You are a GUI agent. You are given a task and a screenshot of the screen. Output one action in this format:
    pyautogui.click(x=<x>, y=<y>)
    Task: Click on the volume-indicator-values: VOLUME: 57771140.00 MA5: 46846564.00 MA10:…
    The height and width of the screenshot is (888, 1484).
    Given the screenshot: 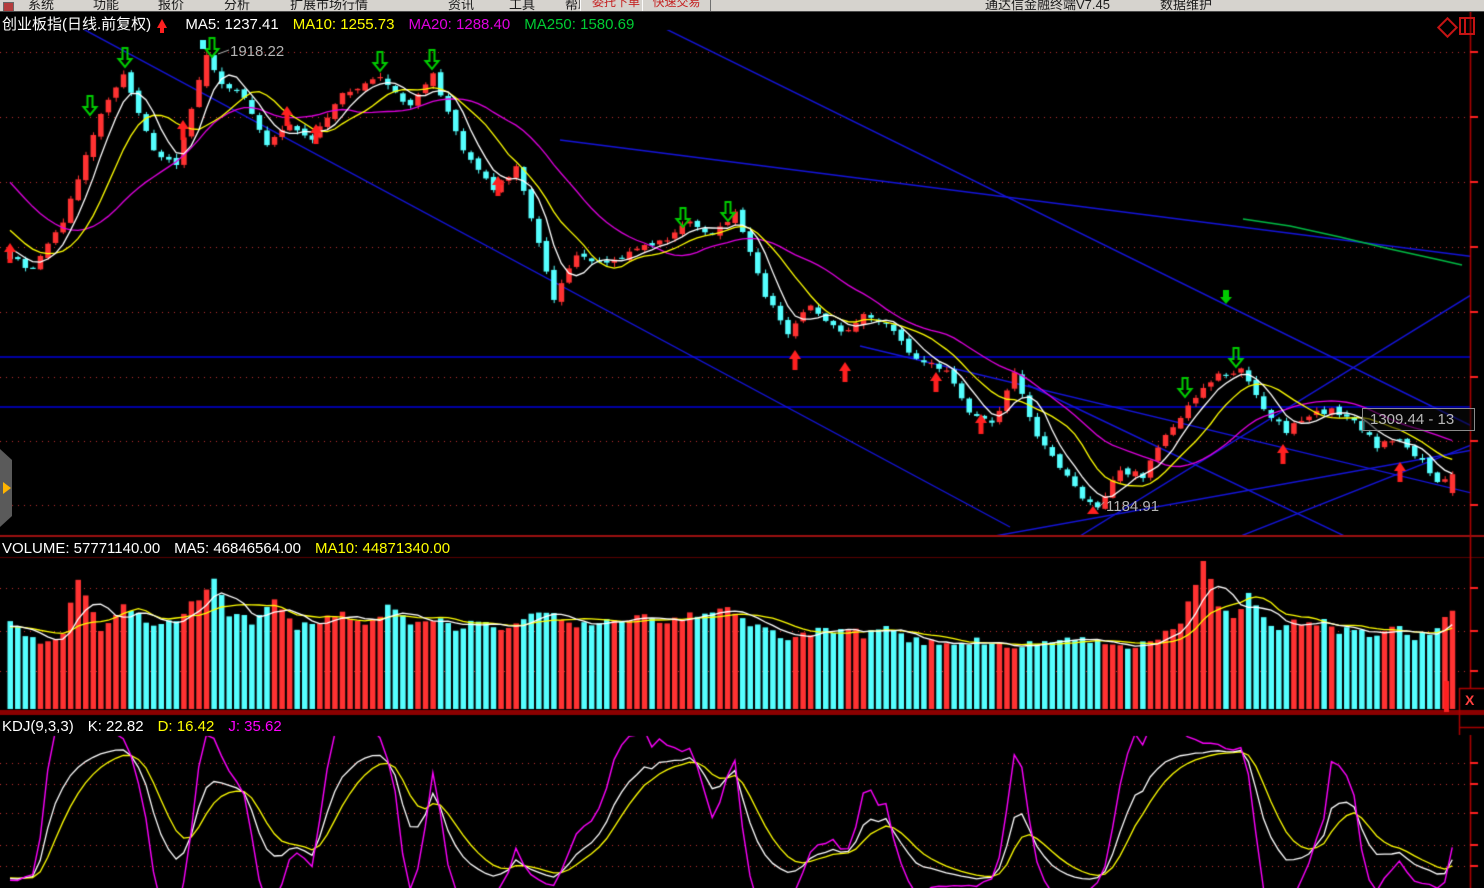 What is the action you would take?
    pyautogui.click(x=233, y=548)
    